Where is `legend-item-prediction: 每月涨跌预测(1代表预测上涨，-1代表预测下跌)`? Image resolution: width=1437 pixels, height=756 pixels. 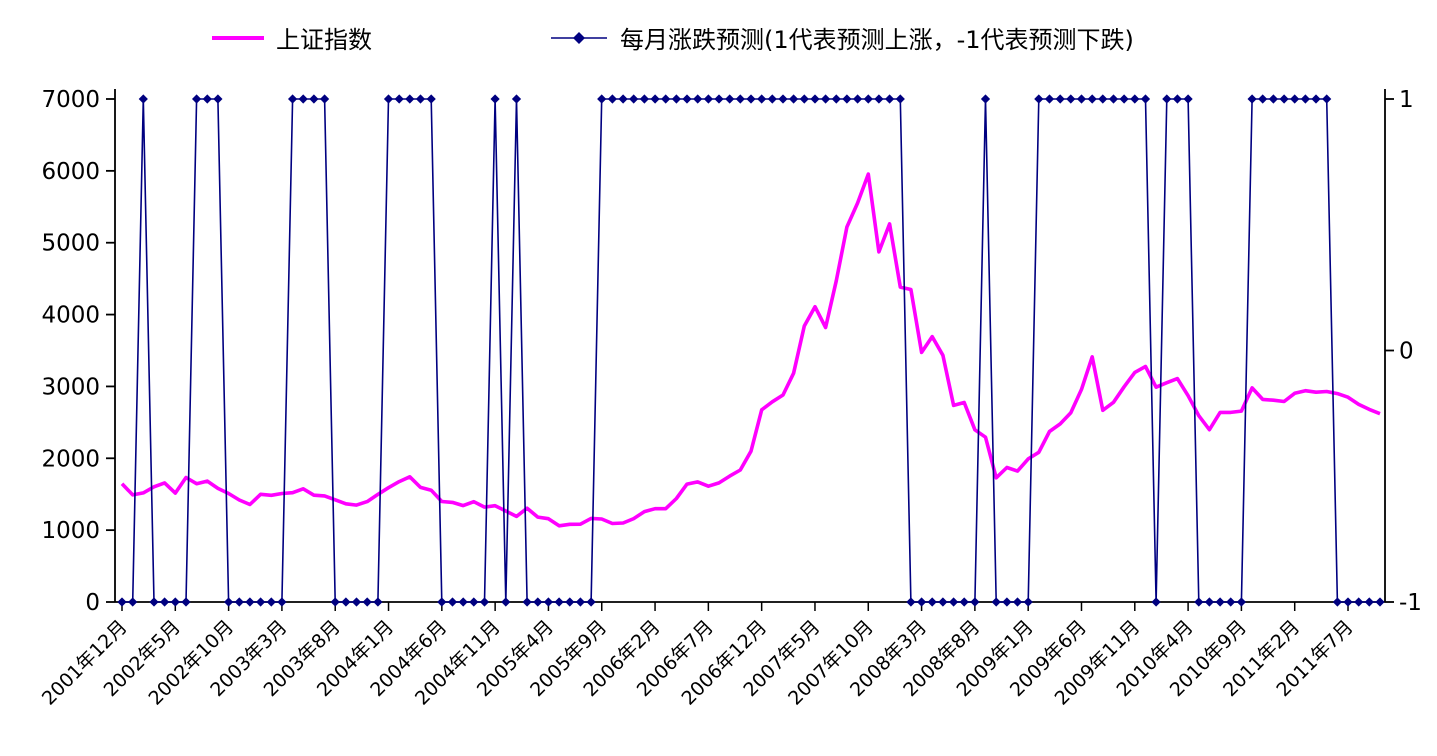
legend-item-prediction: 每月涨跌预测(1代表预测上涨，-1代表预测下跌) is located at coordinates (842, 37).